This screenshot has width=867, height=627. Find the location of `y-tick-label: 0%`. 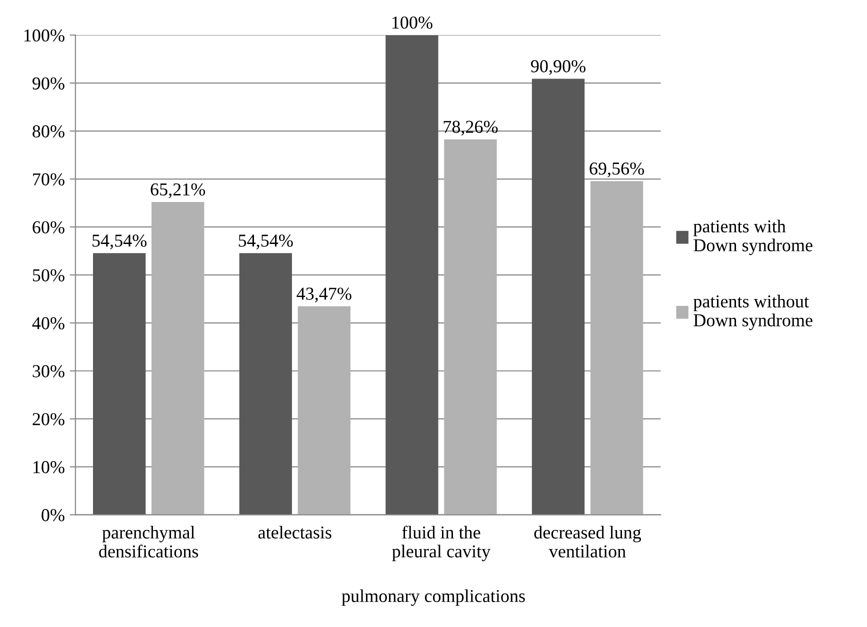

y-tick-label: 0% is located at coordinates (53, 515).